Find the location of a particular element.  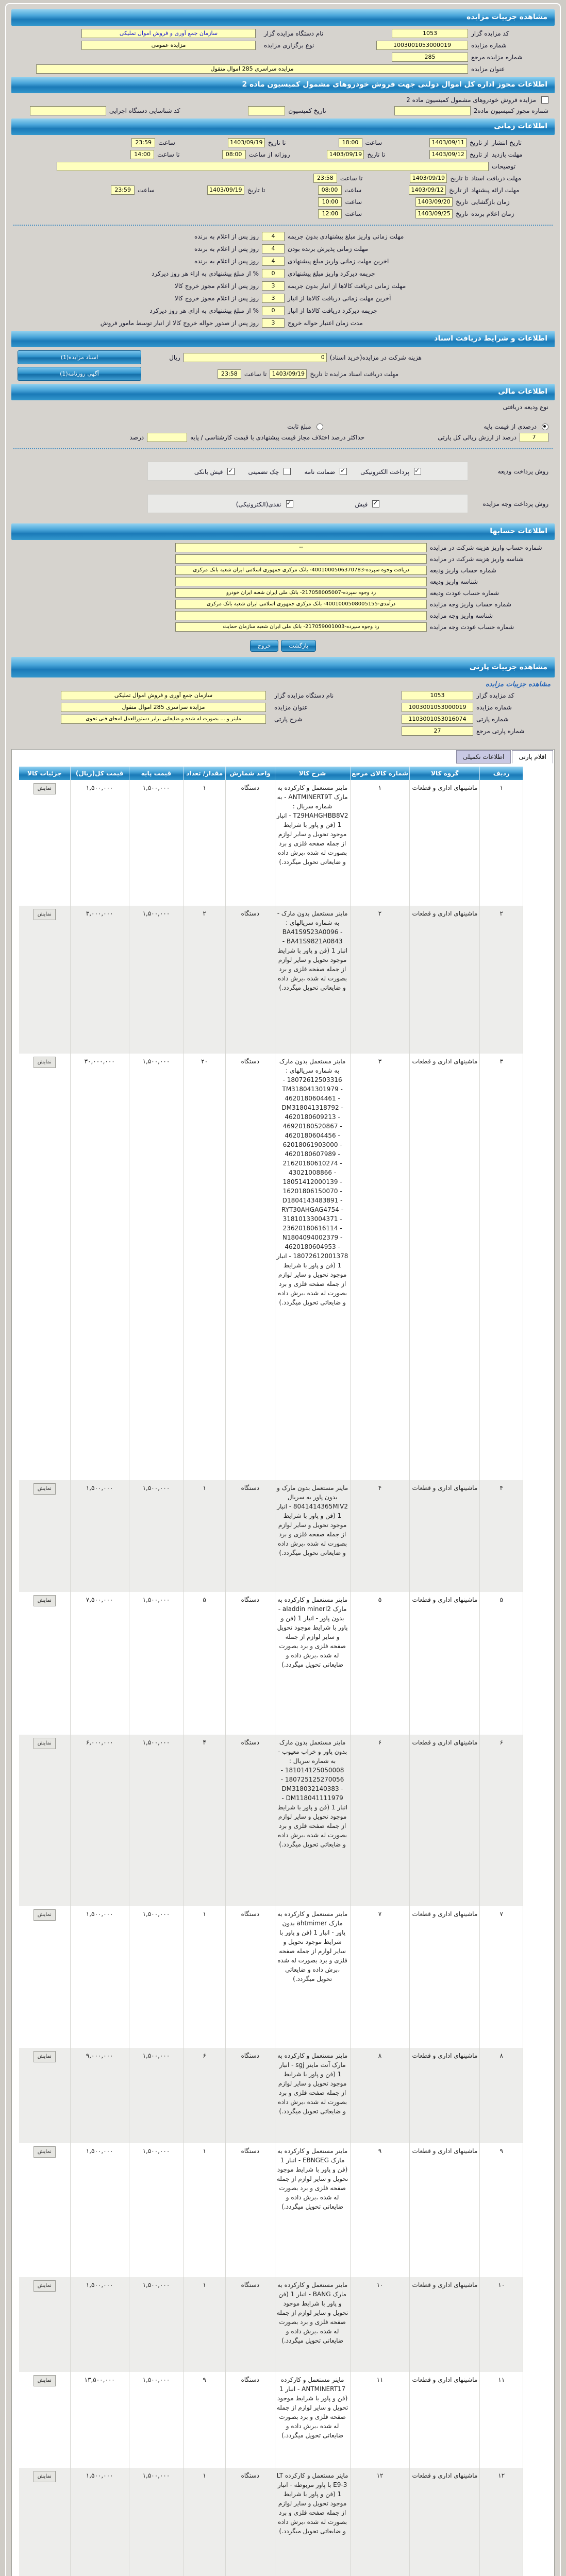

permit-date-field is located at coordinates (267, 111).